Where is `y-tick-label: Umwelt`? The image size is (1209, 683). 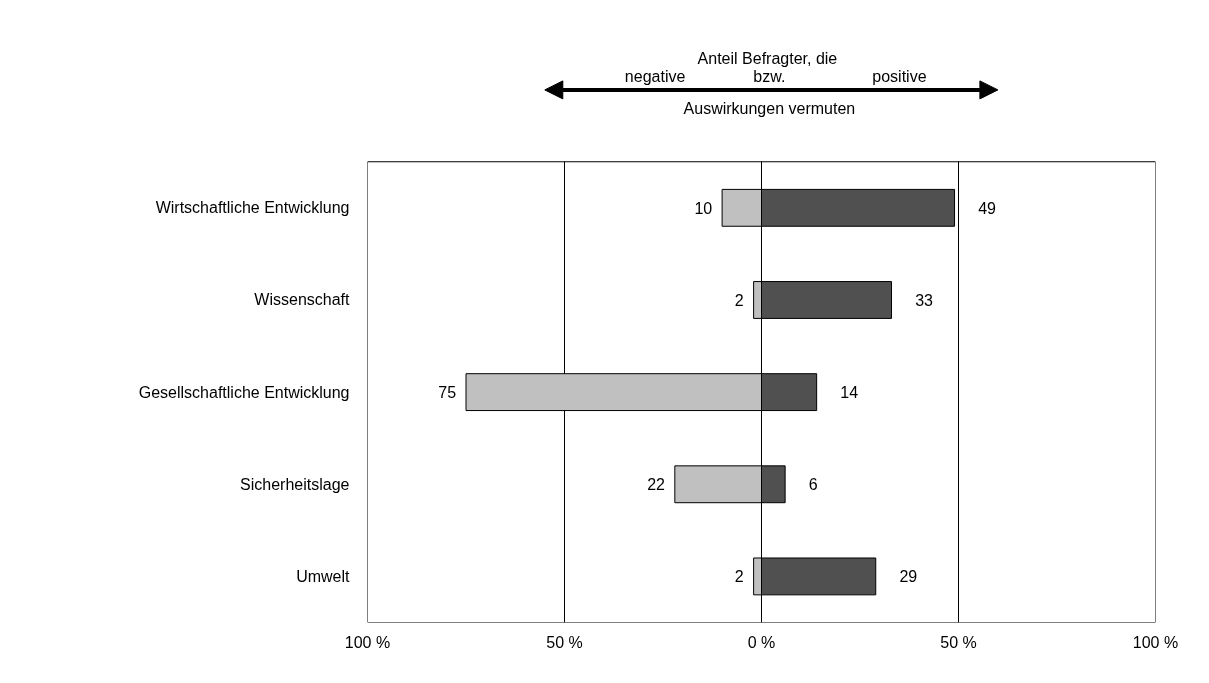
y-tick-label: Umwelt is located at coordinates (323, 576).